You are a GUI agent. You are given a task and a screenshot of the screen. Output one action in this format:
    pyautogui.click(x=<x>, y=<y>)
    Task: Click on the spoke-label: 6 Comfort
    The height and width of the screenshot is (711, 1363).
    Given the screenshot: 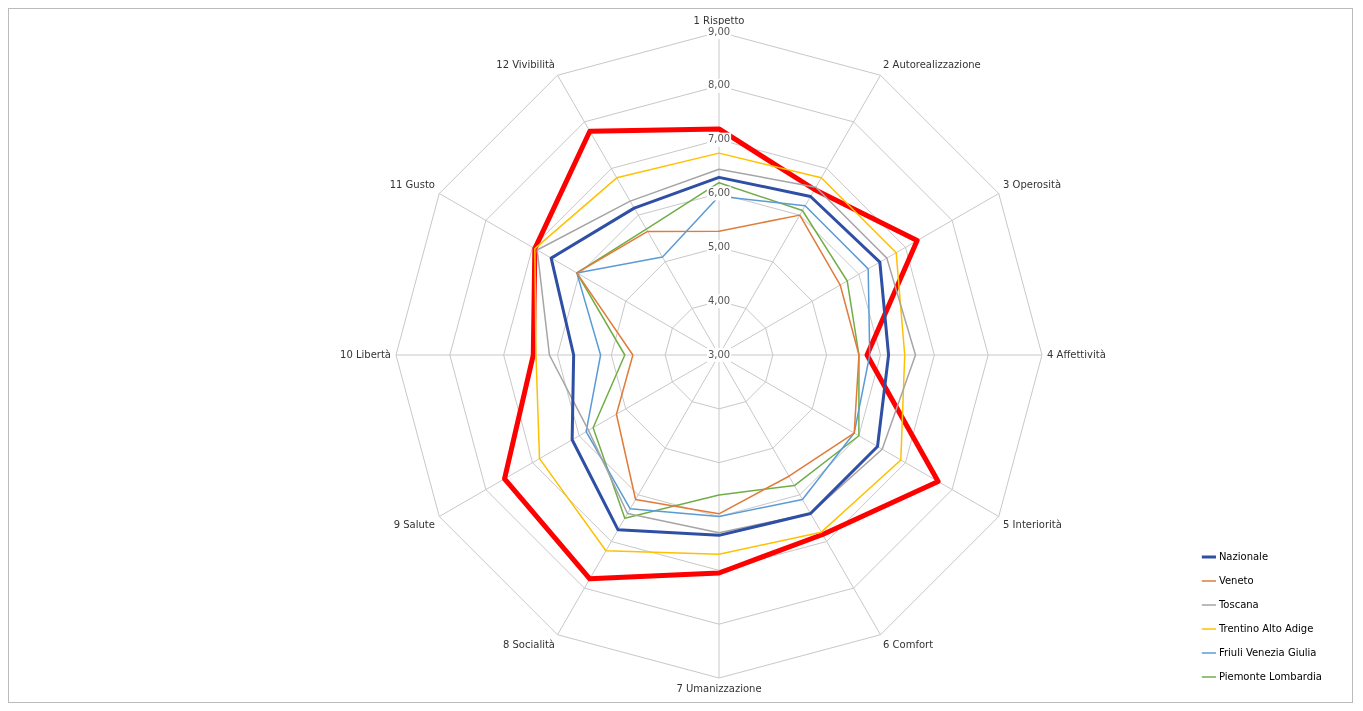 What is the action you would take?
    pyautogui.click(x=908, y=644)
    